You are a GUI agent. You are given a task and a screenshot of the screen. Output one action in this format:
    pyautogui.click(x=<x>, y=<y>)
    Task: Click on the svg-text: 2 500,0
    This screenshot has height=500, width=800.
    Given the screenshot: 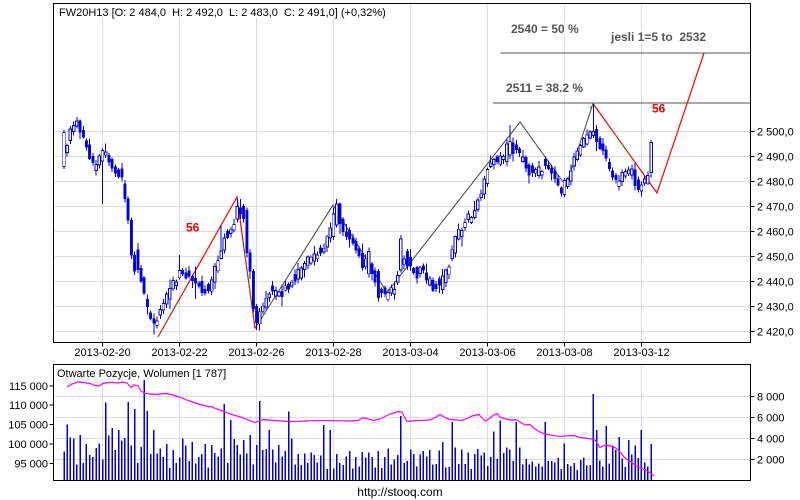 What is the action you would take?
    pyautogui.click(x=775, y=132)
    